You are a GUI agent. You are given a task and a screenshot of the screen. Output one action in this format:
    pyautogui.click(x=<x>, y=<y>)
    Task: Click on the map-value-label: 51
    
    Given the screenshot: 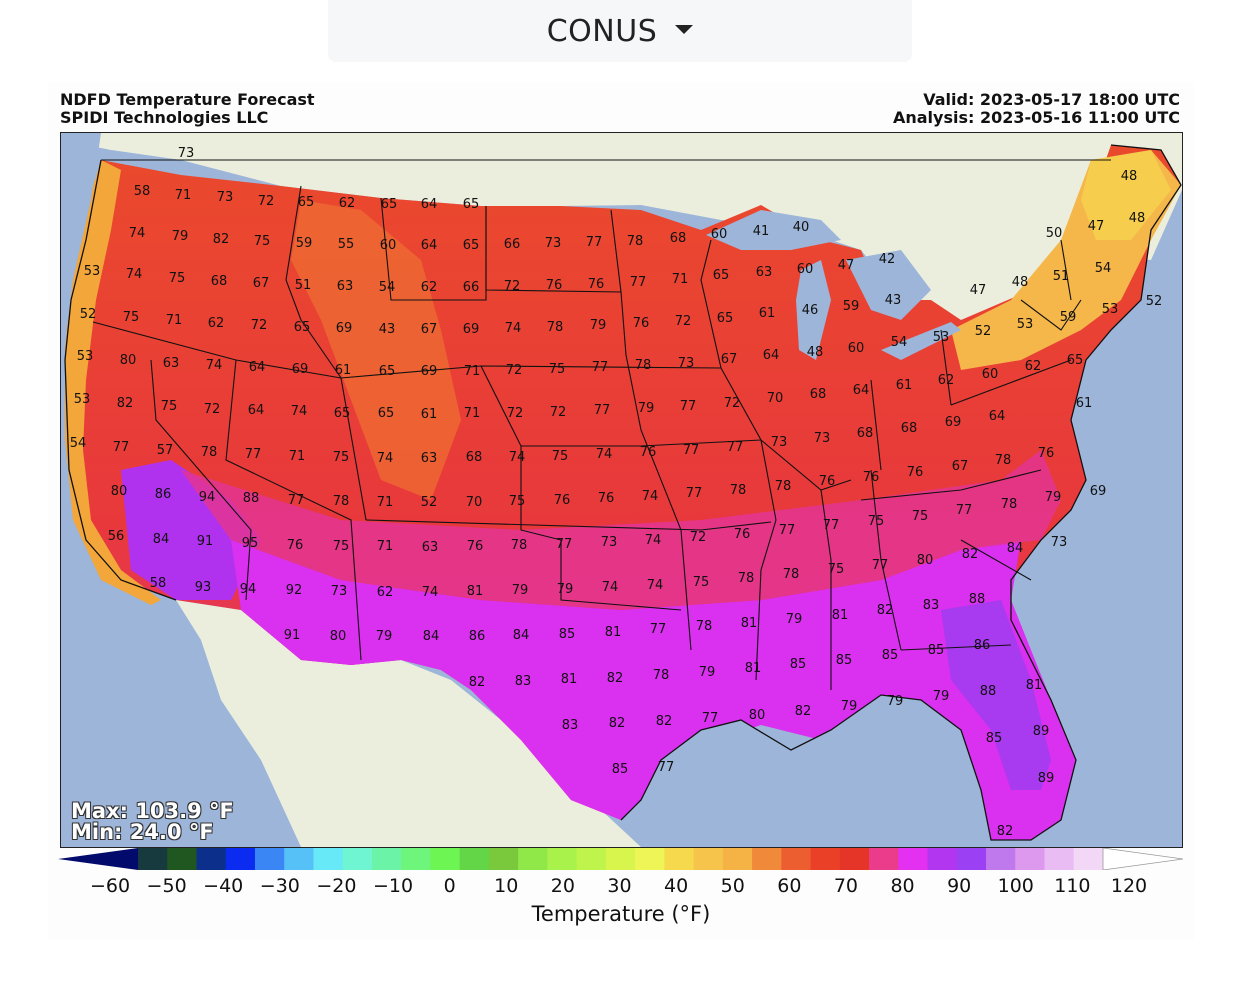 What is the action you would take?
    pyautogui.click(x=303, y=285)
    